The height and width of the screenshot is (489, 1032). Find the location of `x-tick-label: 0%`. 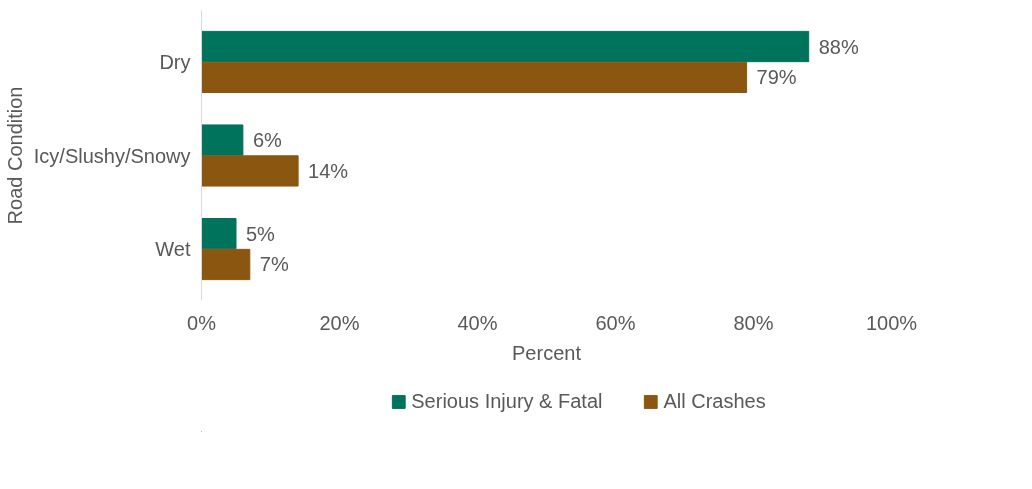

x-tick-label: 0% is located at coordinates (202, 322).